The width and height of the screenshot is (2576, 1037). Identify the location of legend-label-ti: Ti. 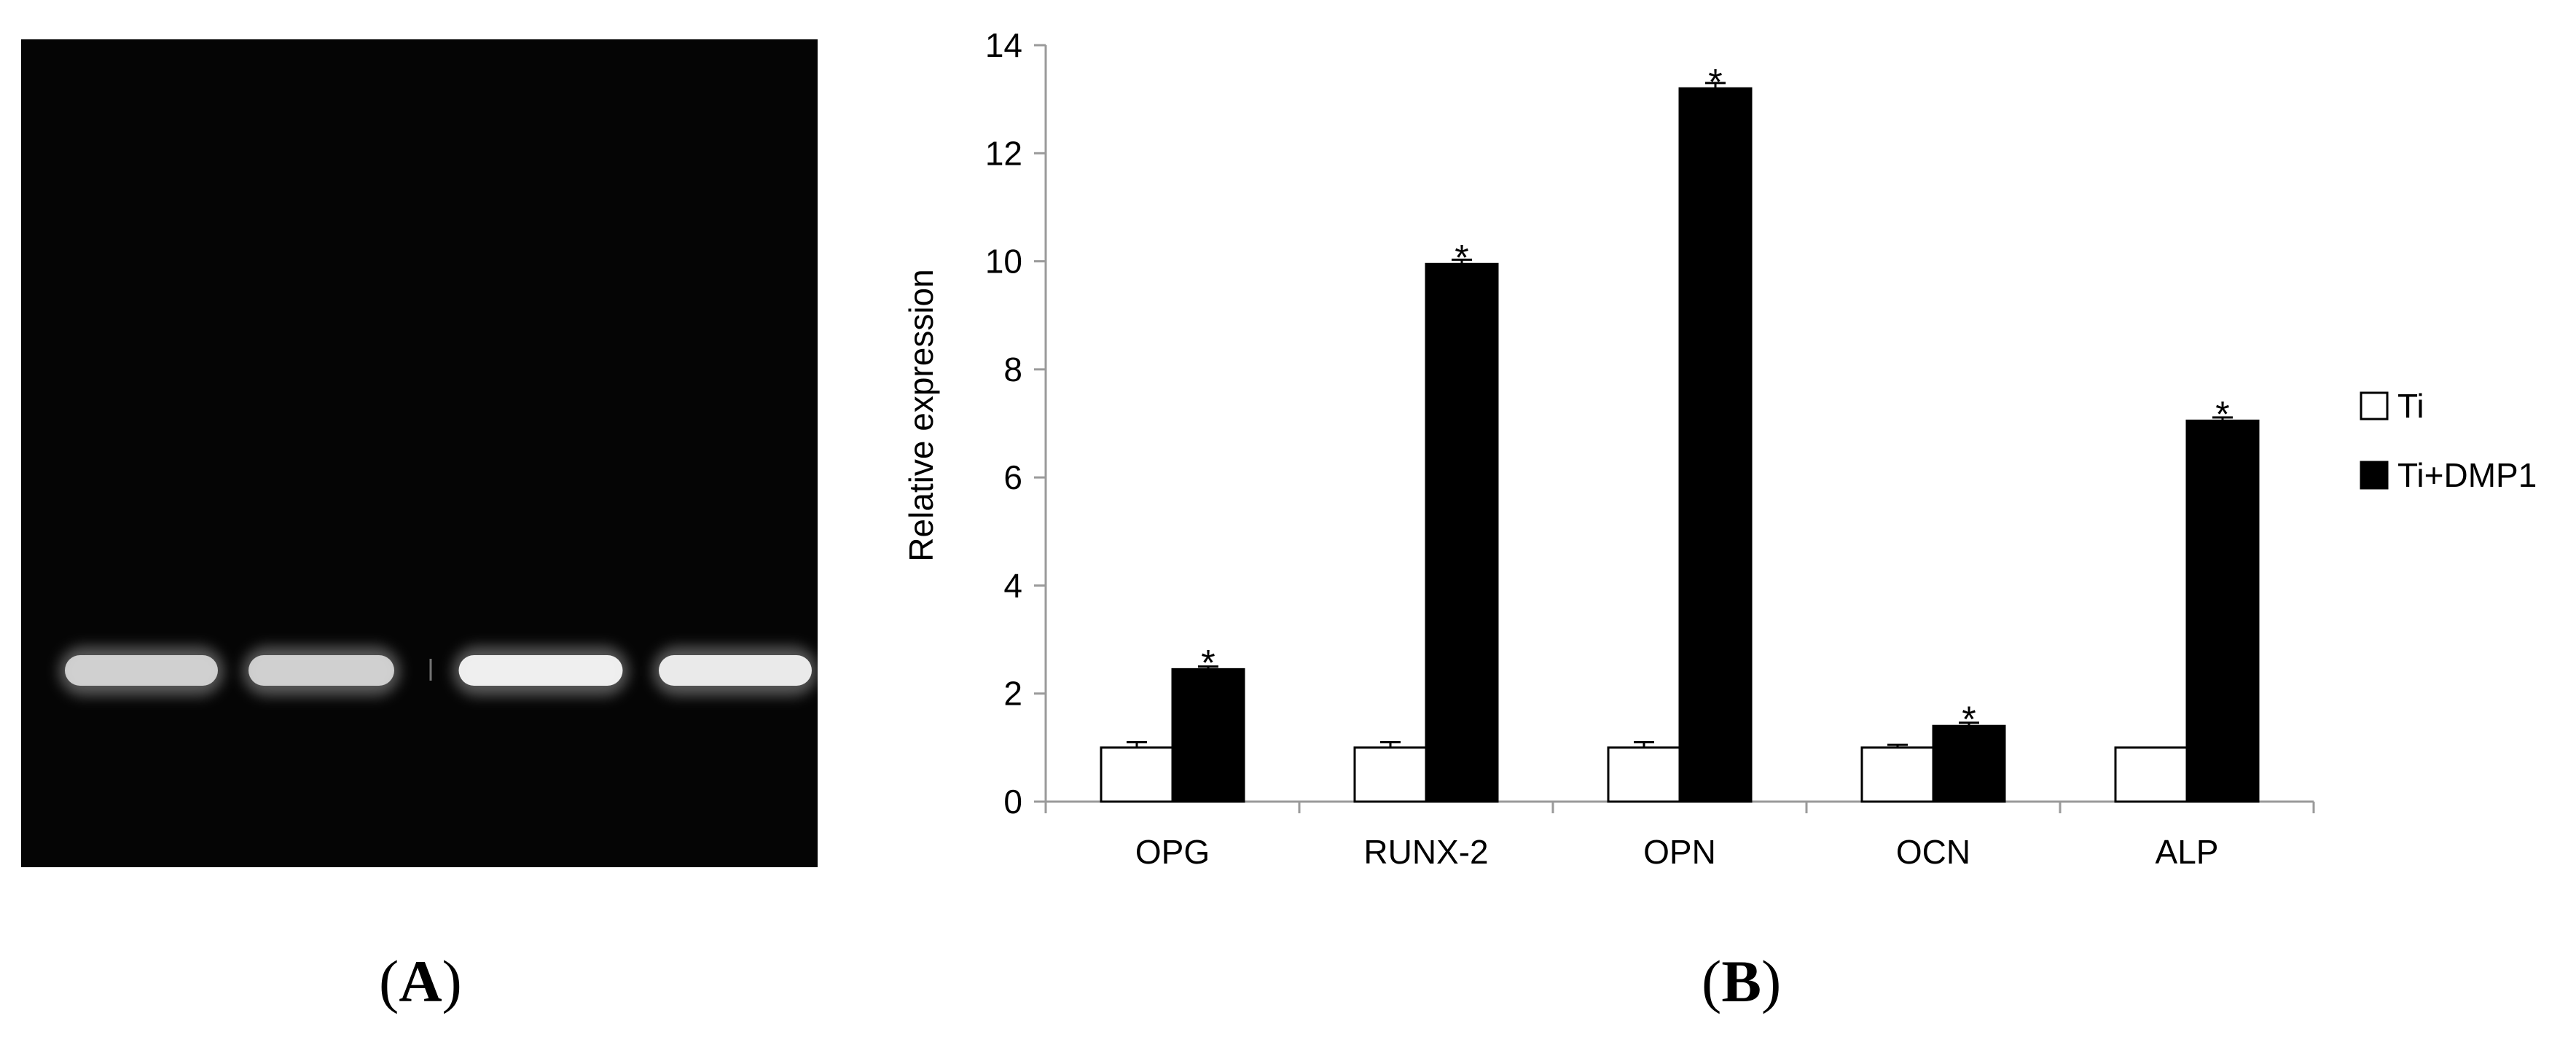
(2410, 406).